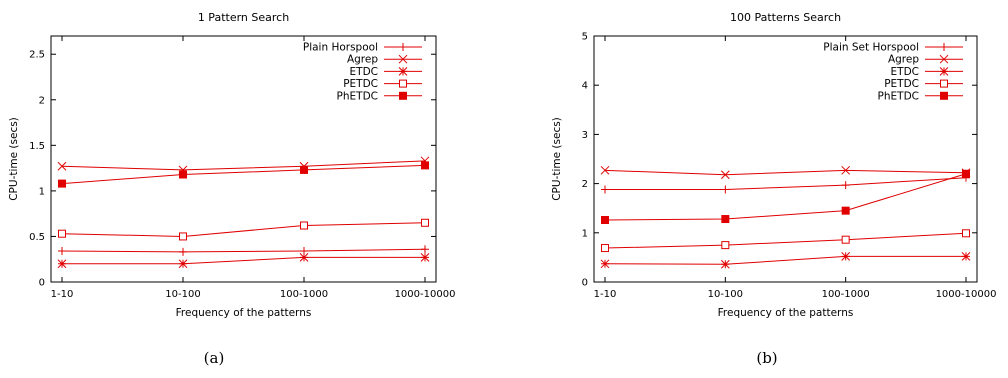 The width and height of the screenshot is (1008, 378). What do you see at coordinates (557, 159) in the screenshot?
I see `y-axis-label: CPU-time (secs)` at bounding box center [557, 159].